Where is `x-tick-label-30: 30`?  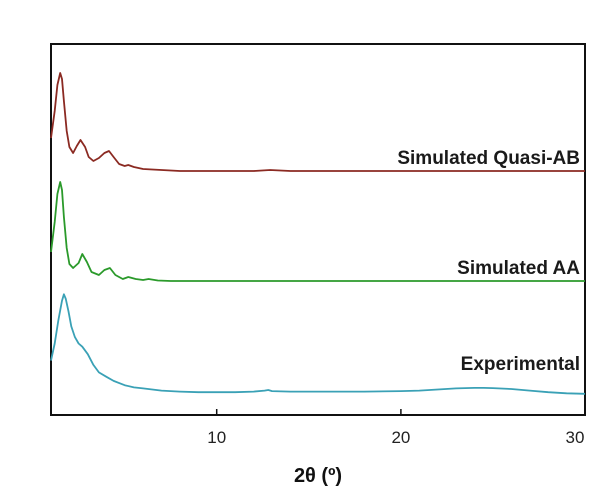 x-tick-label-30: 30 is located at coordinates (575, 437).